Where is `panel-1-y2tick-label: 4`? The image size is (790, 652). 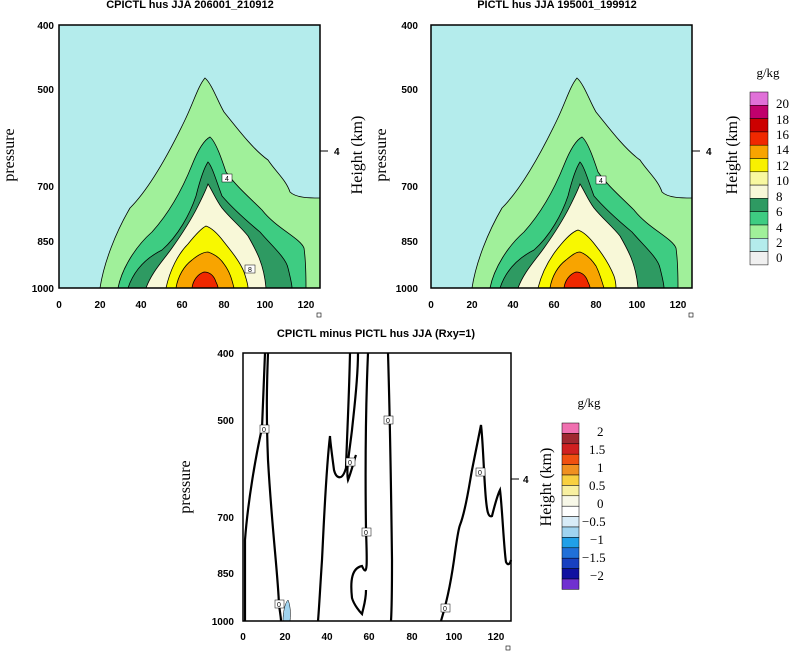
panel-1-y2tick-label: 4 is located at coordinates (337, 152).